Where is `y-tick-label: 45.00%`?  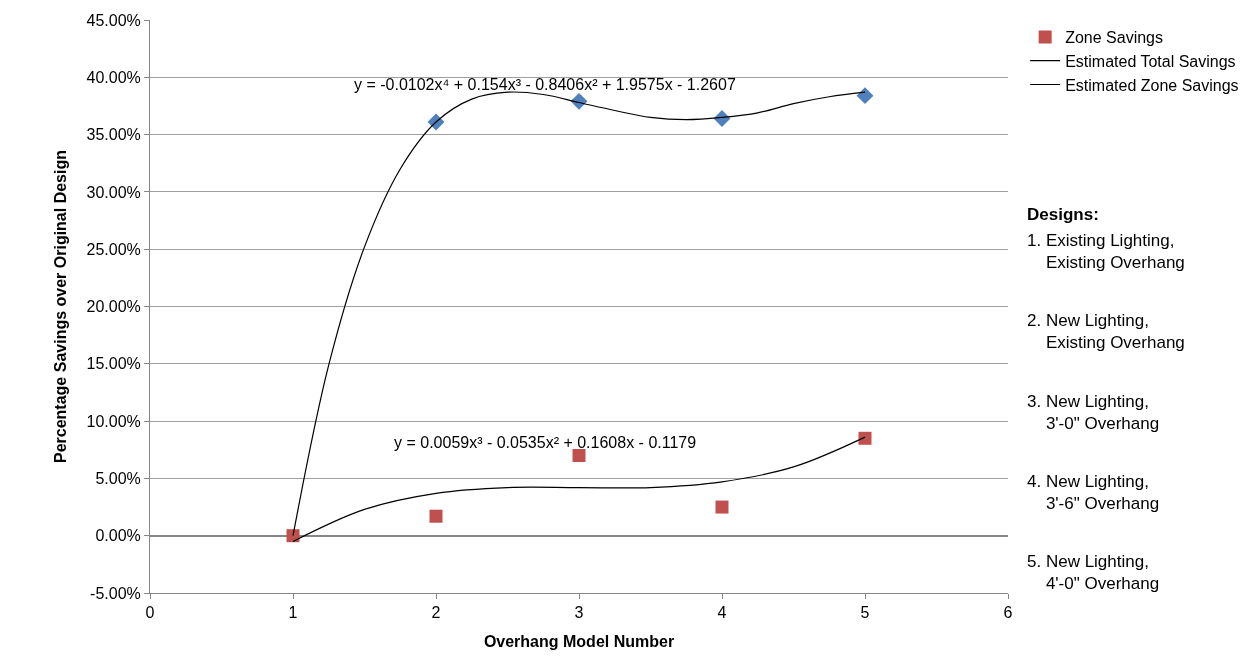 y-tick-label: 45.00% is located at coordinates (113, 20).